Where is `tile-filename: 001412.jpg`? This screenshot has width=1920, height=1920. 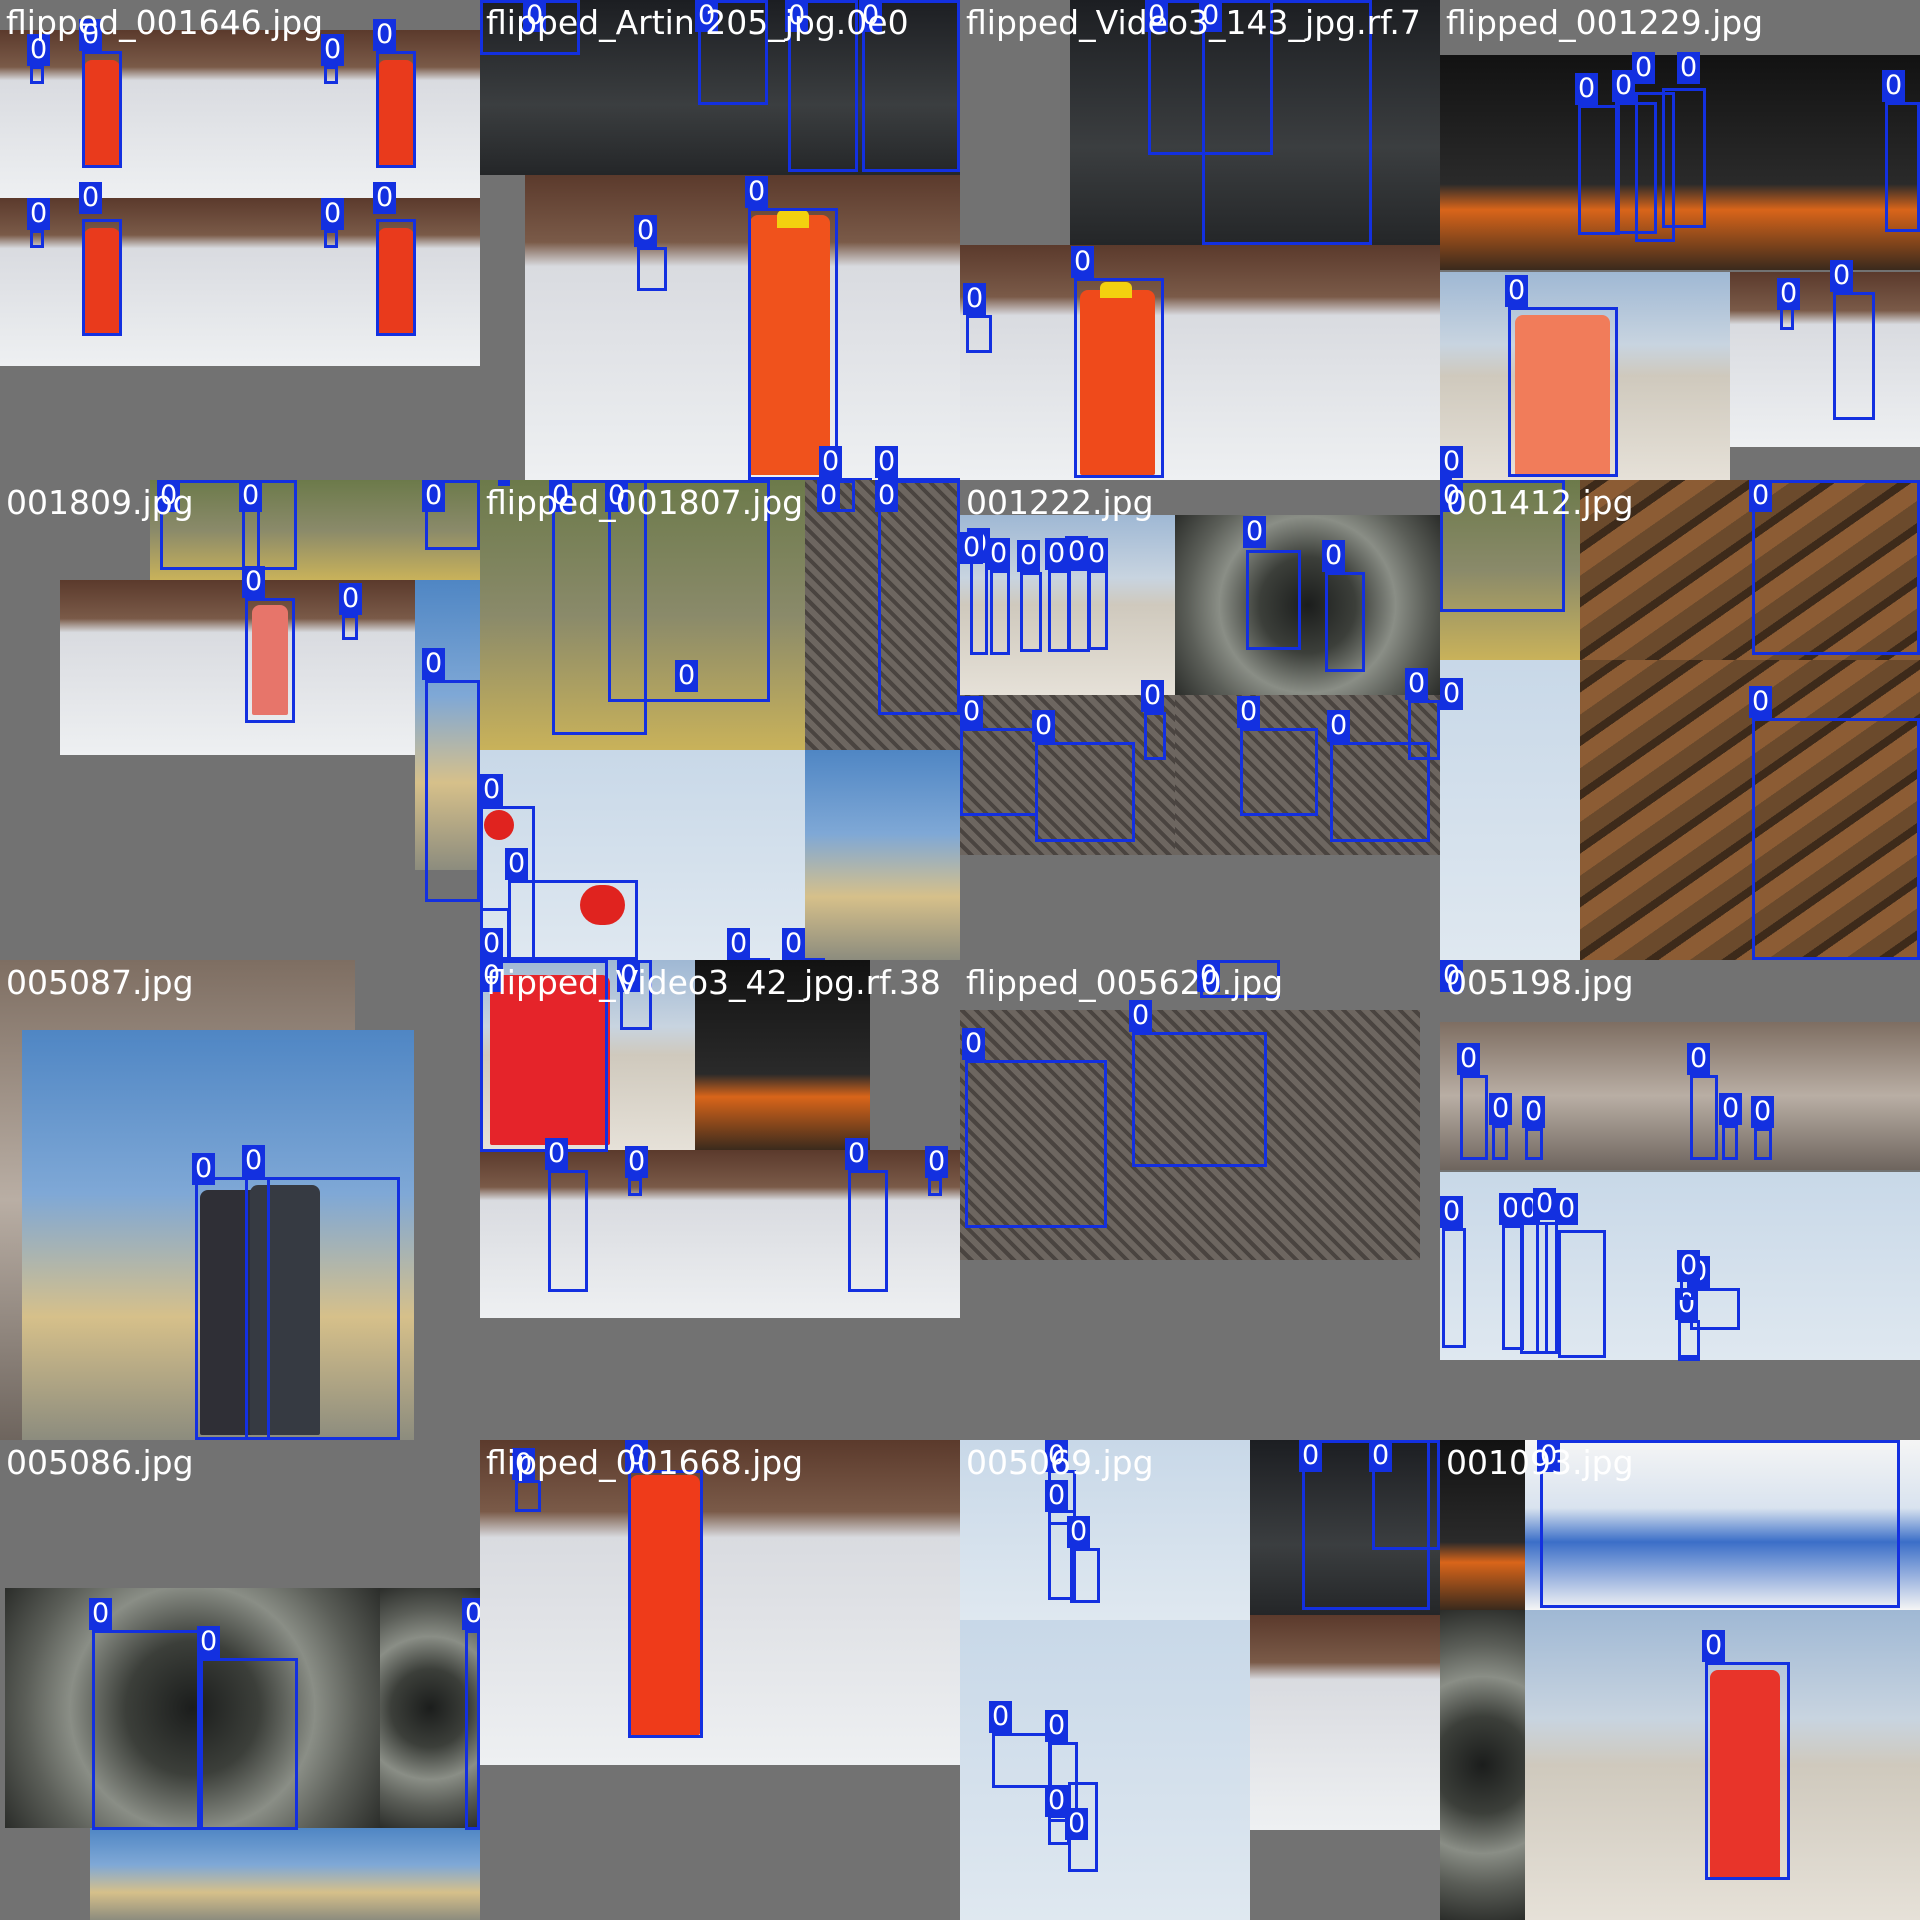 tile-filename: 001412.jpg is located at coordinates (1540, 502).